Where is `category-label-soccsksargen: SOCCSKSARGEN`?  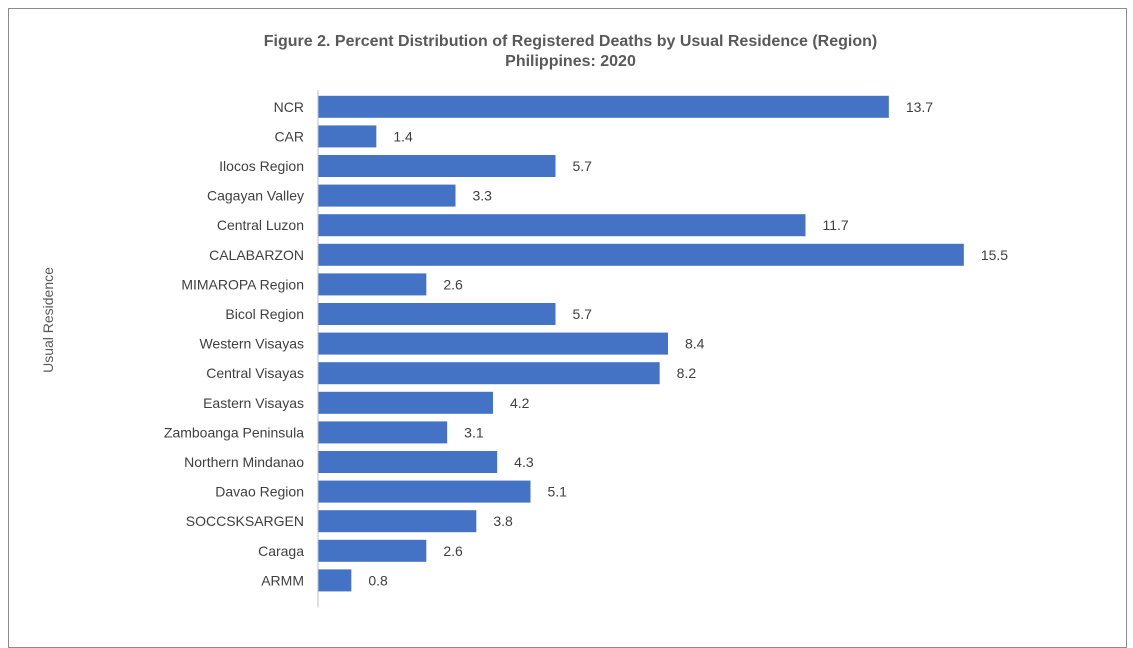
category-label-soccsksargen: SOCCSKSARGEN is located at coordinates (245, 521).